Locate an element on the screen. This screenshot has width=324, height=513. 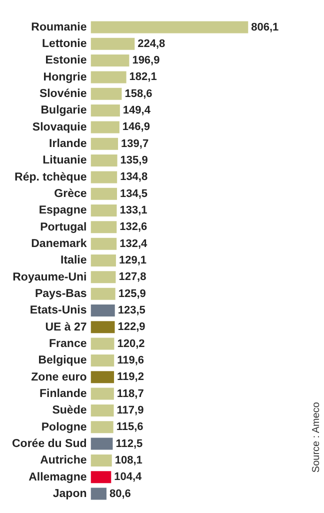
data-label: 127,8 is located at coordinates (132, 277).